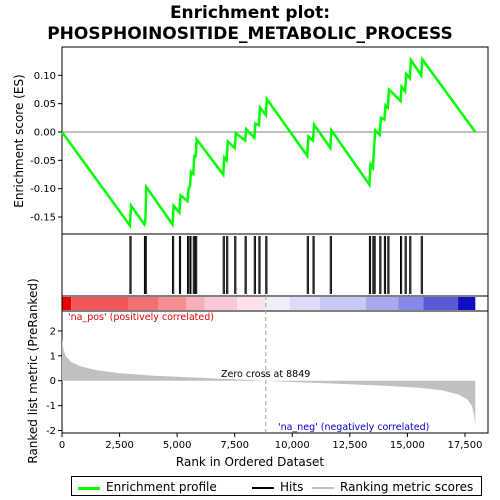 Image resolution: width=500 pixels, height=500 pixels. I want to click on x-axis-label: Rank in Ordered Dataset, so click(250, 462).